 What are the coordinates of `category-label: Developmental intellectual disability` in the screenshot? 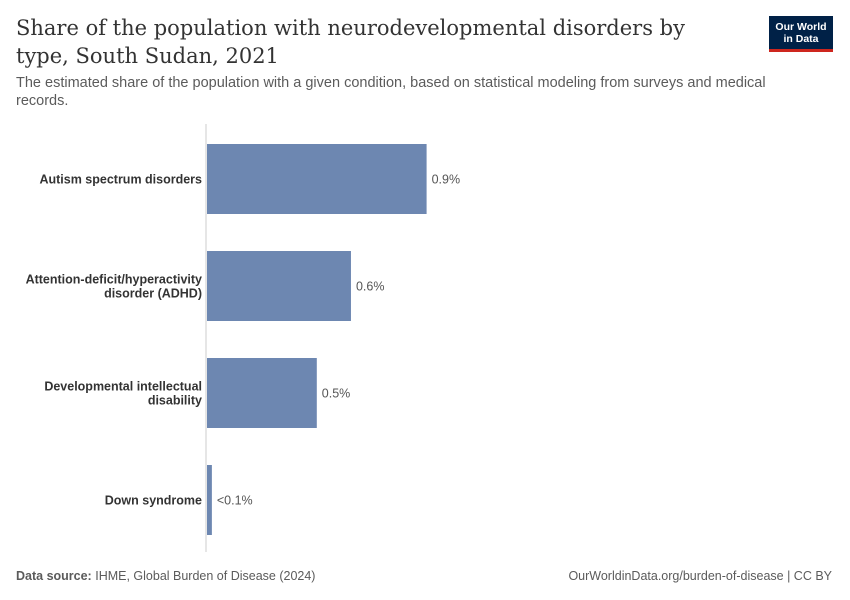 It's located at (123, 394).